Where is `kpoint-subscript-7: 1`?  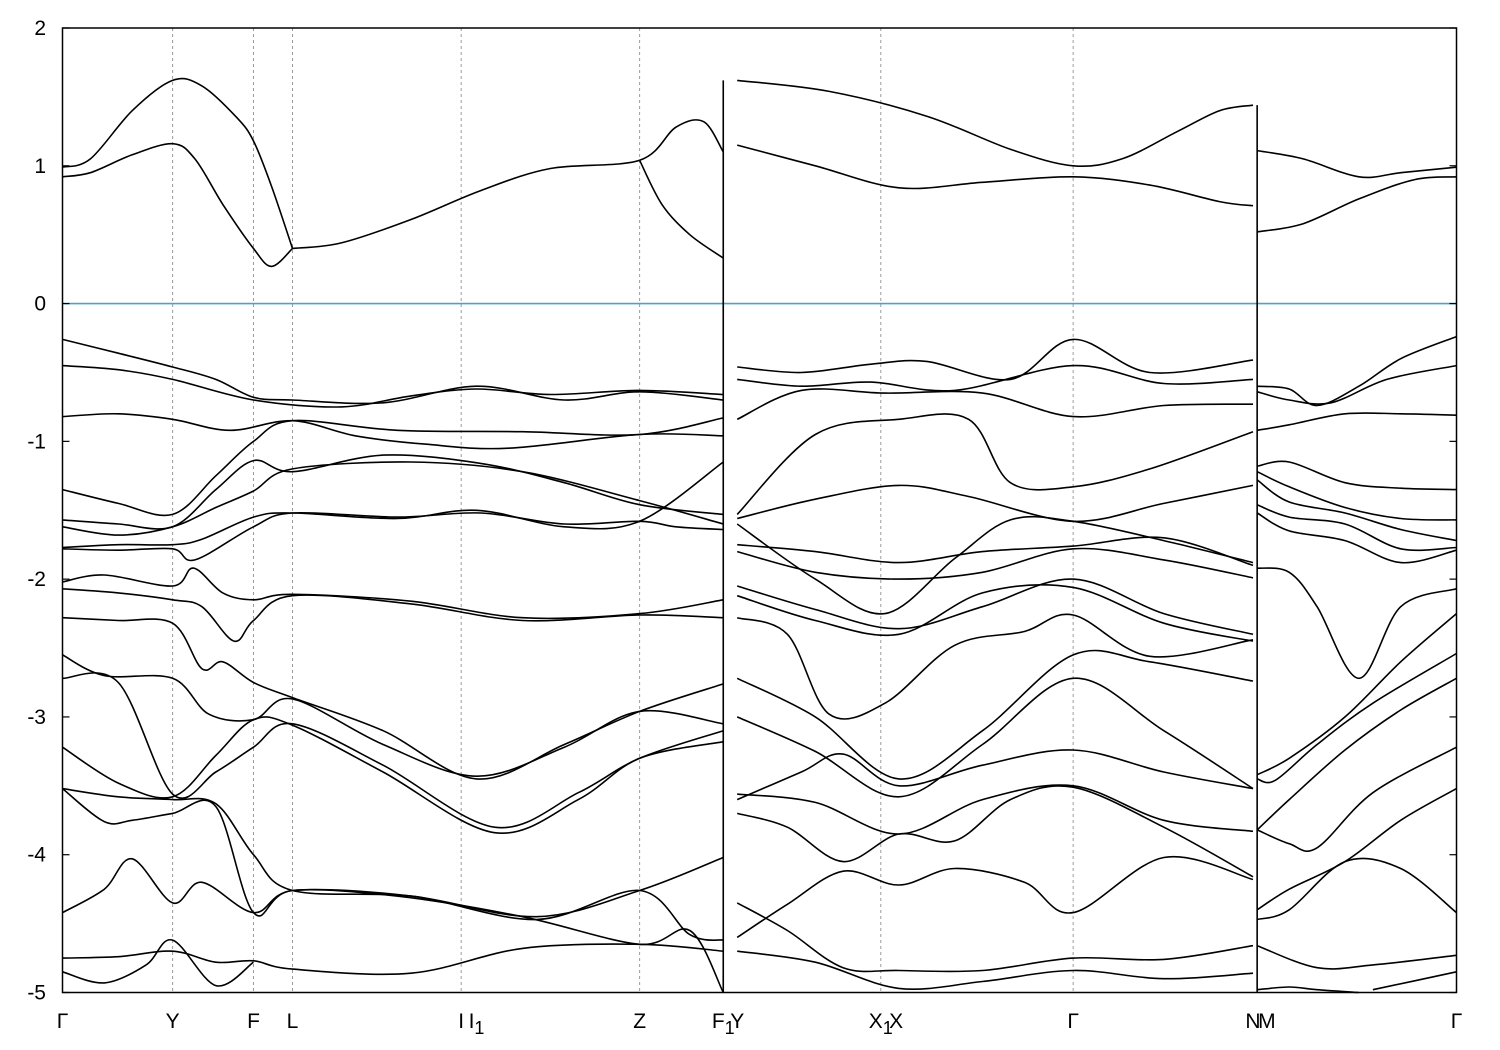
kpoint-subscript-7: 1 is located at coordinates (730, 1028).